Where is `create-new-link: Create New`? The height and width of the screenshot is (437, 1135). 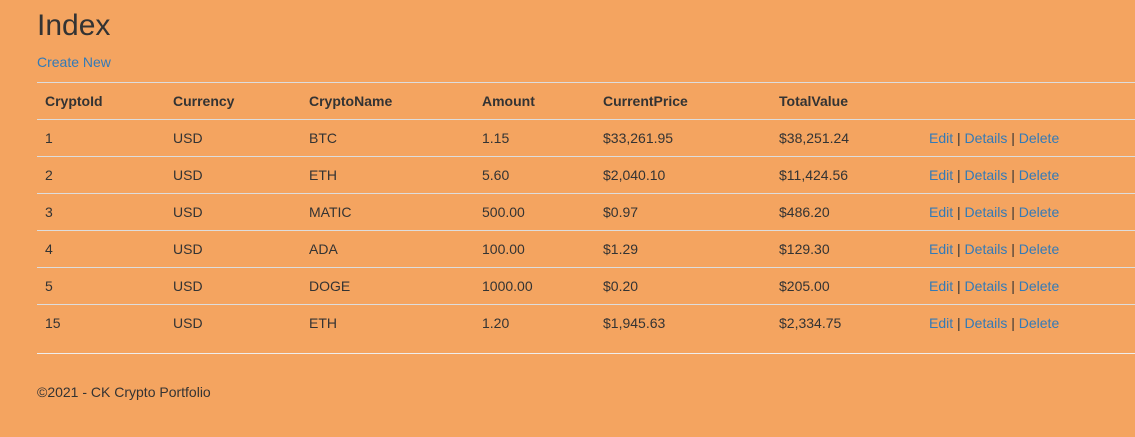 create-new-link: Create New is located at coordinates (74, 62).